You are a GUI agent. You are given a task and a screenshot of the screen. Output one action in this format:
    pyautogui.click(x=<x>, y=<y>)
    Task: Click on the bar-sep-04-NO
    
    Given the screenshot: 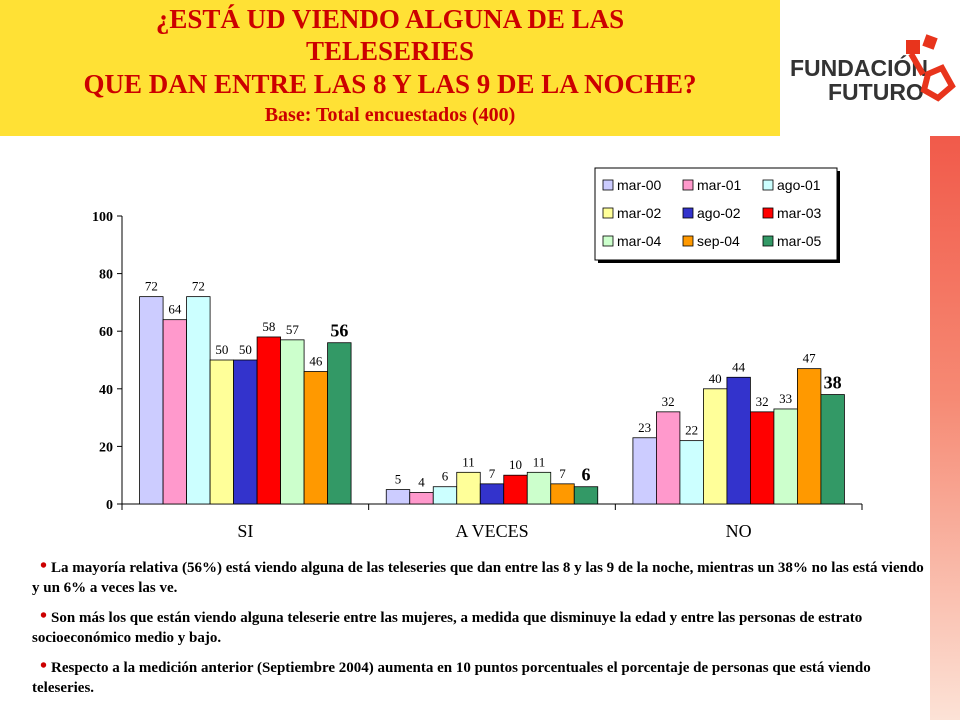 What is the action you would take?
    pyautogui.click(x=809, y=436)
    